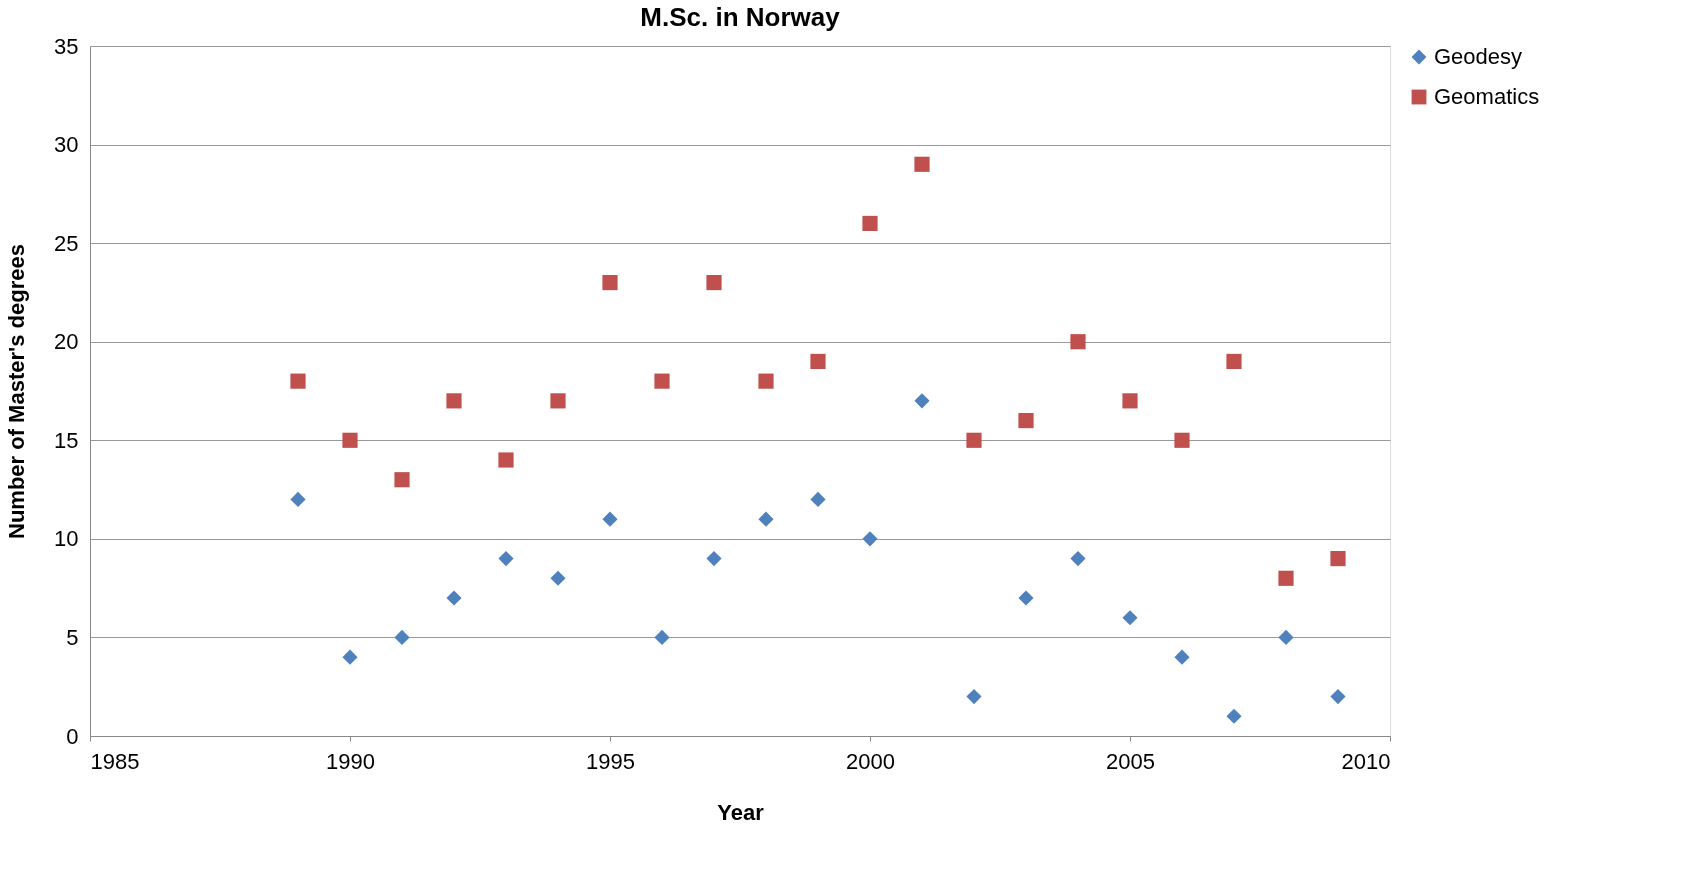  I want to click on y-tick-label: 35, so click(66, 46).